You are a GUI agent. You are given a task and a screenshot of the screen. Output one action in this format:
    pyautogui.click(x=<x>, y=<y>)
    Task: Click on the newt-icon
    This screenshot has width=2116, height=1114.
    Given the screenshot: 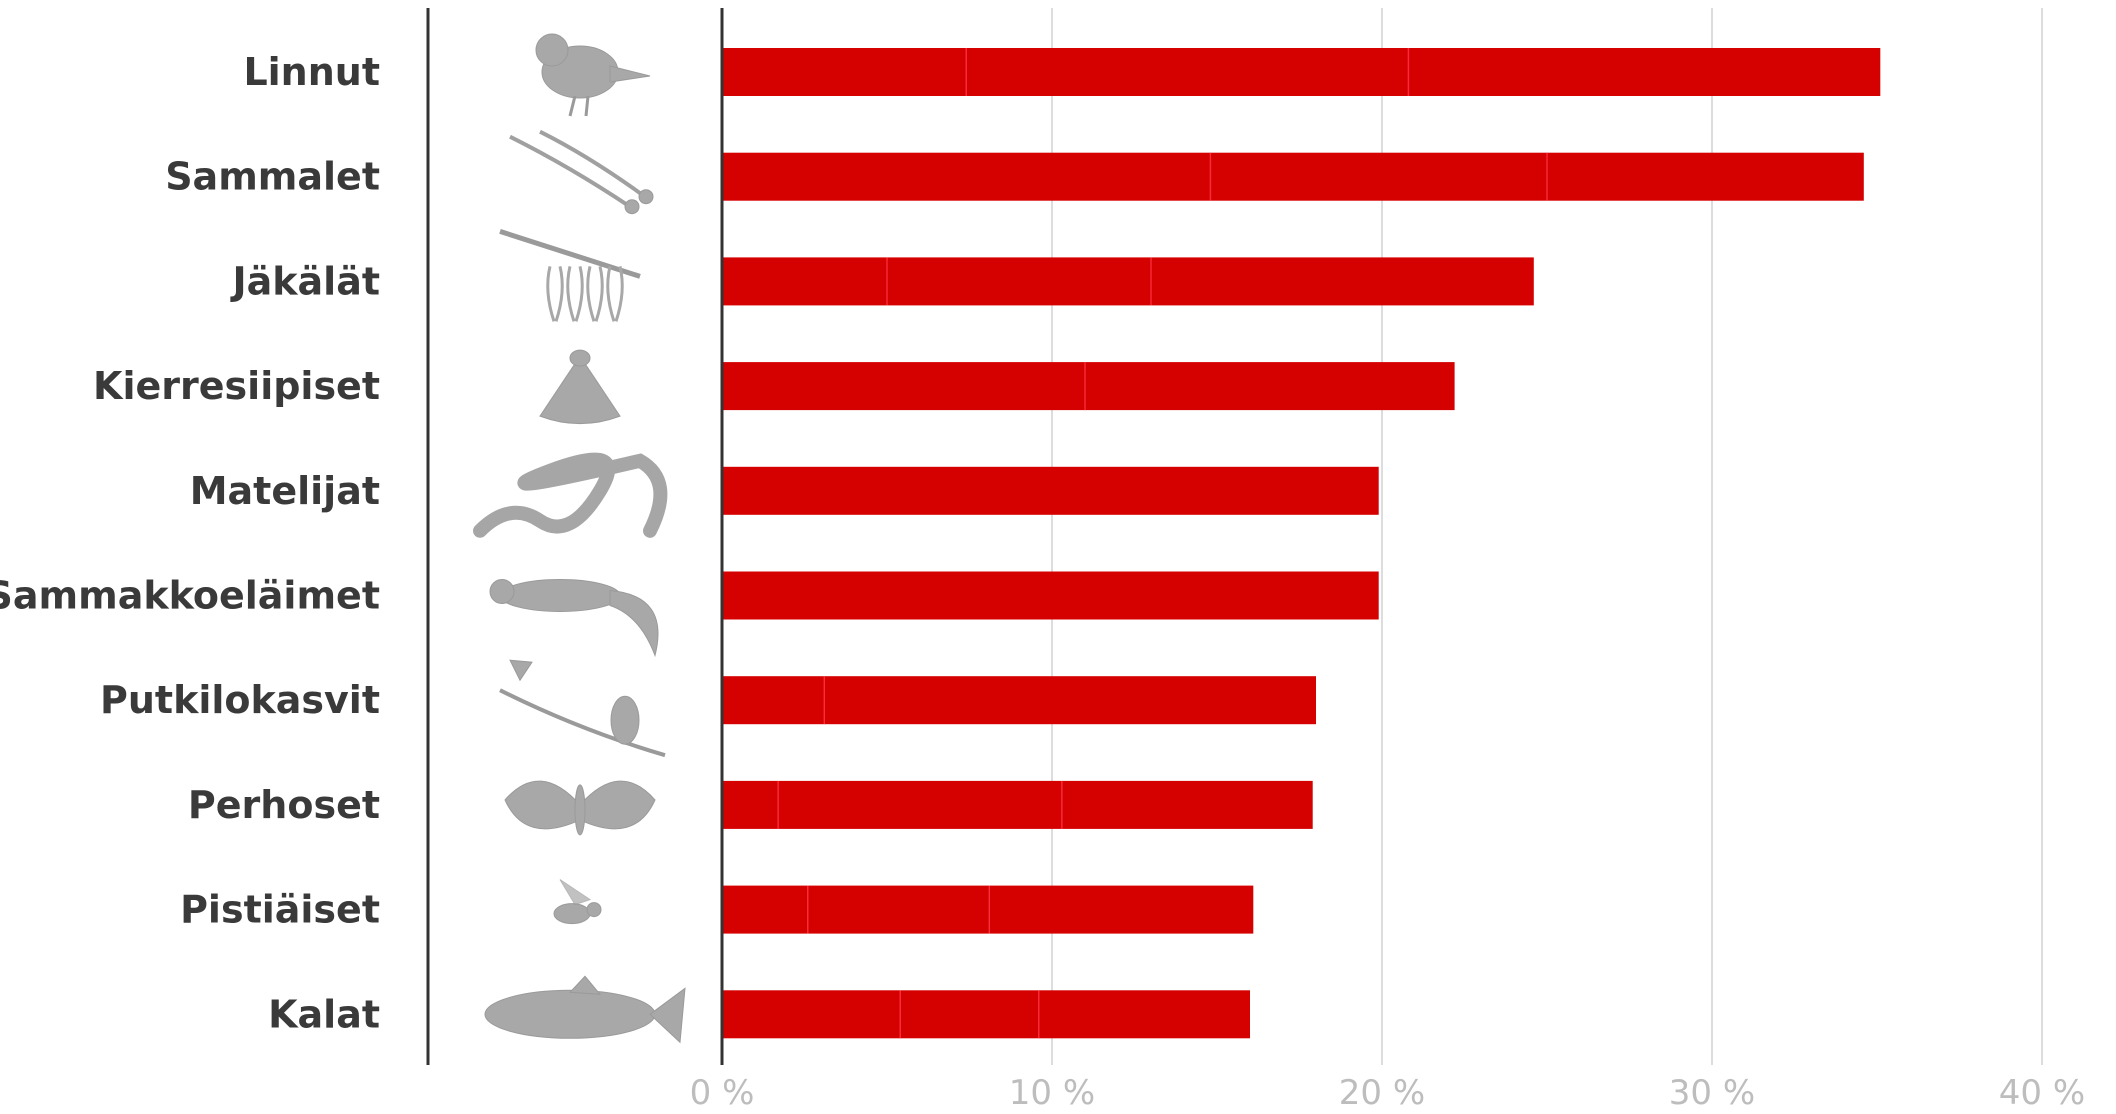 What is the action you would take?
    pyautogui.click(x=574, y=618)
    